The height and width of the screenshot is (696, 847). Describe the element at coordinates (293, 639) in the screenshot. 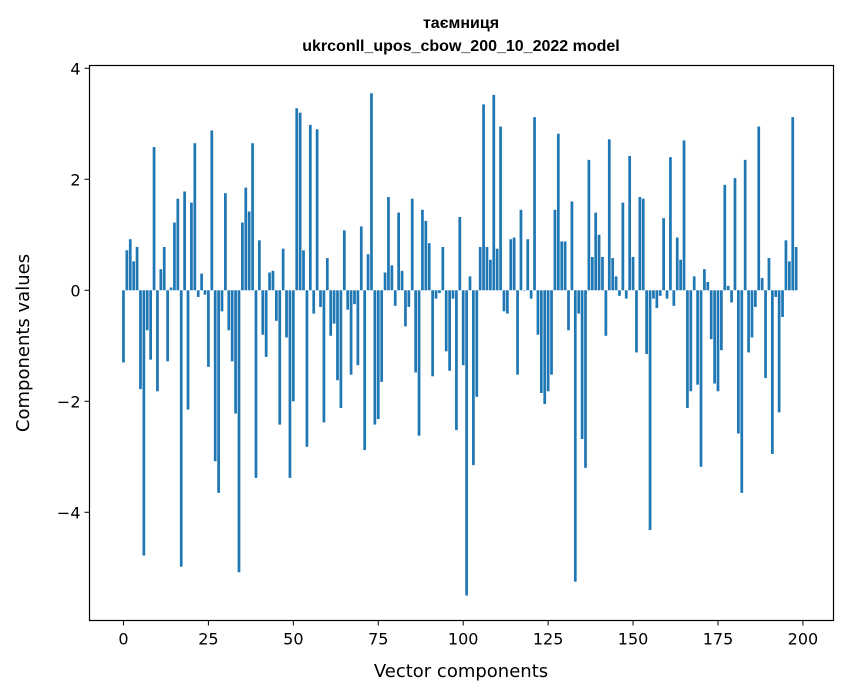

I see `x-tick-label: 50` at that location.